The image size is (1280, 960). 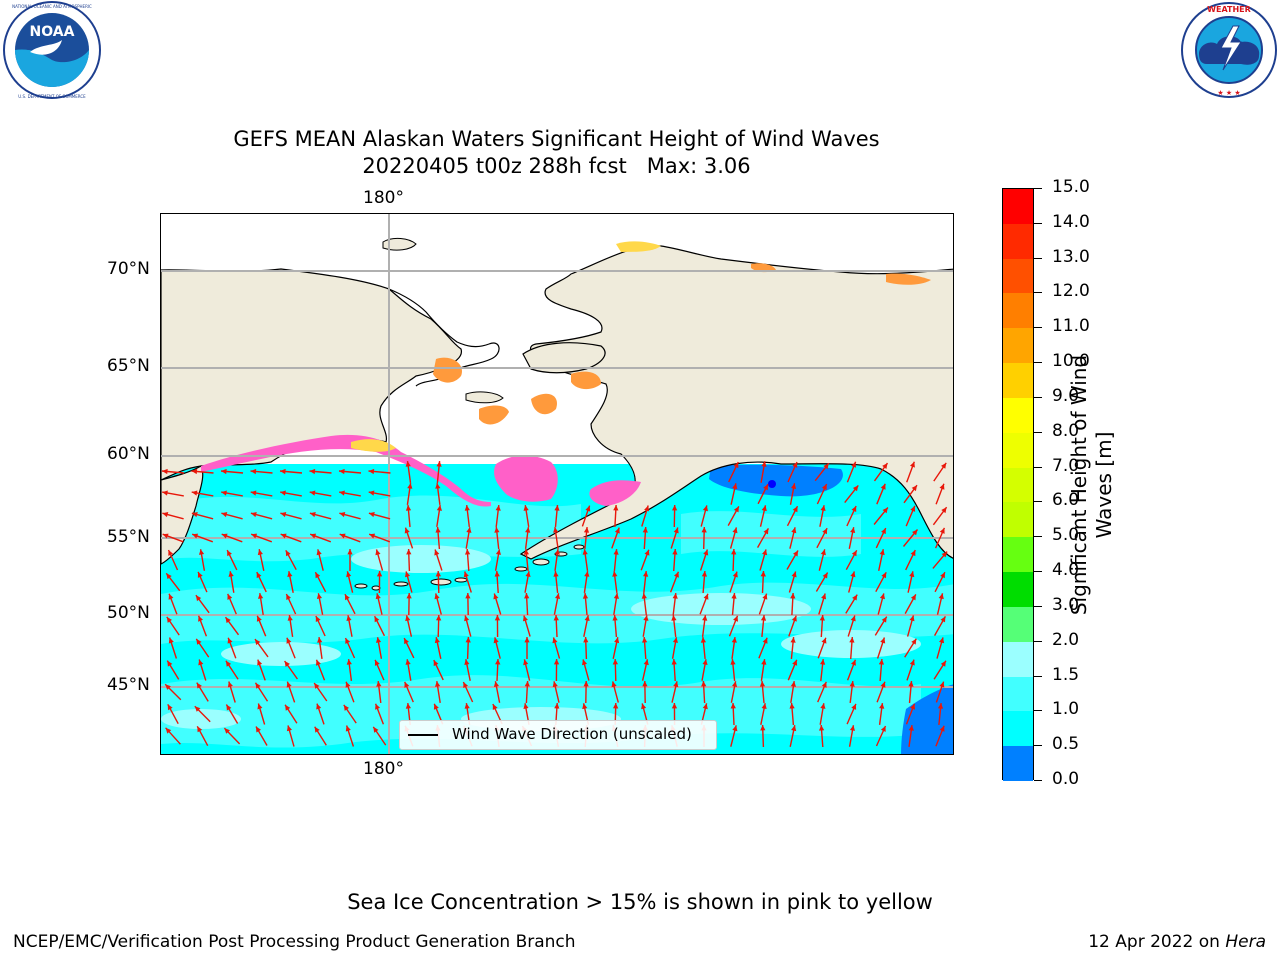 I want to click on svg-text: WEATHER, so click(x=1229, y=9).